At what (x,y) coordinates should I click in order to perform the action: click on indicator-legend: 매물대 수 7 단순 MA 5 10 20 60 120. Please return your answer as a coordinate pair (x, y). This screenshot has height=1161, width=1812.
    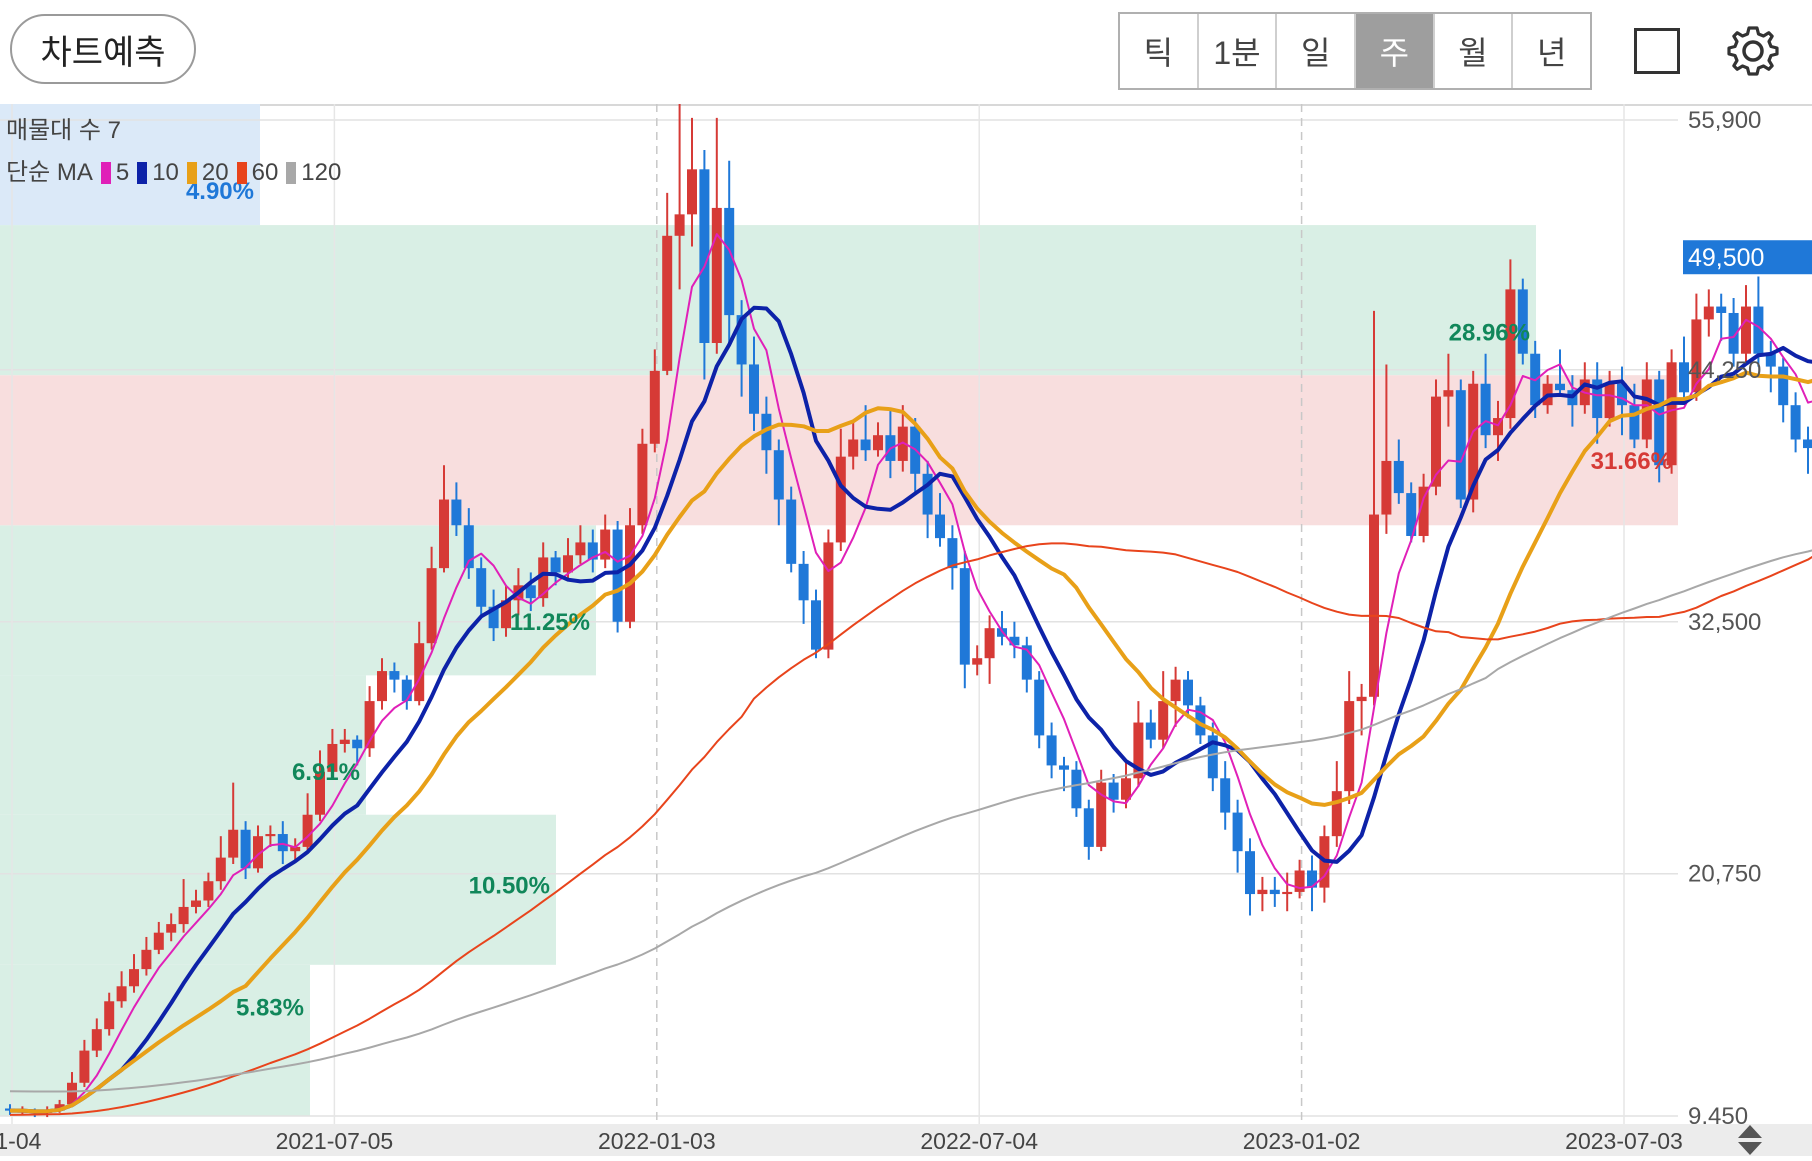
    Looking at the image, I should click on (173, 152).